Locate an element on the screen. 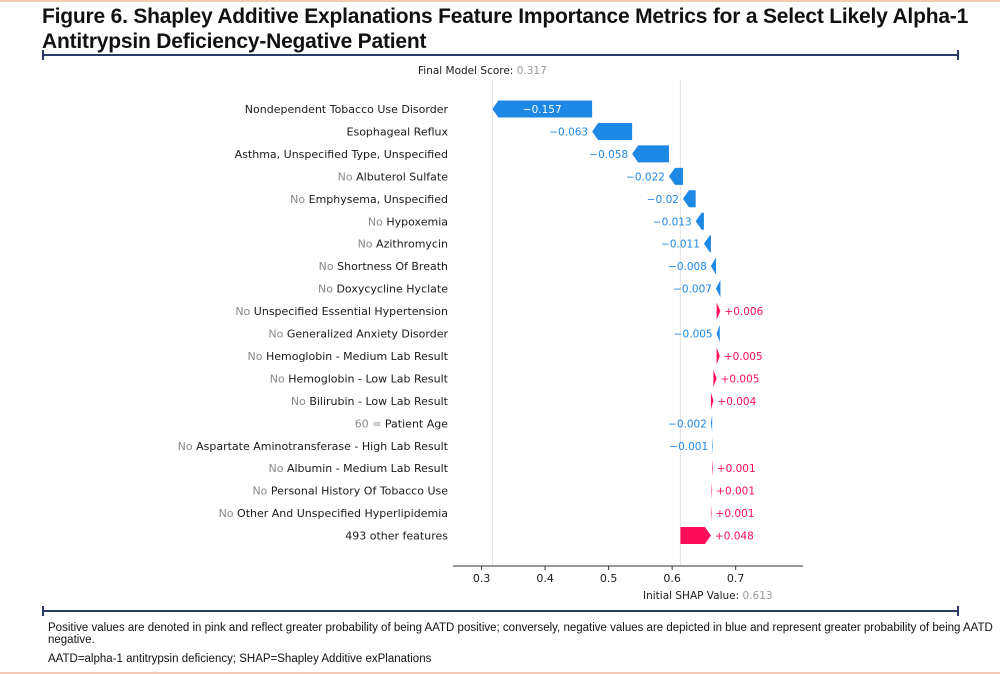 Image resolution: width=1000 pixels, height=674 pixels. bar-value-label-1: −0.157 is located at coordinates (542, 110).